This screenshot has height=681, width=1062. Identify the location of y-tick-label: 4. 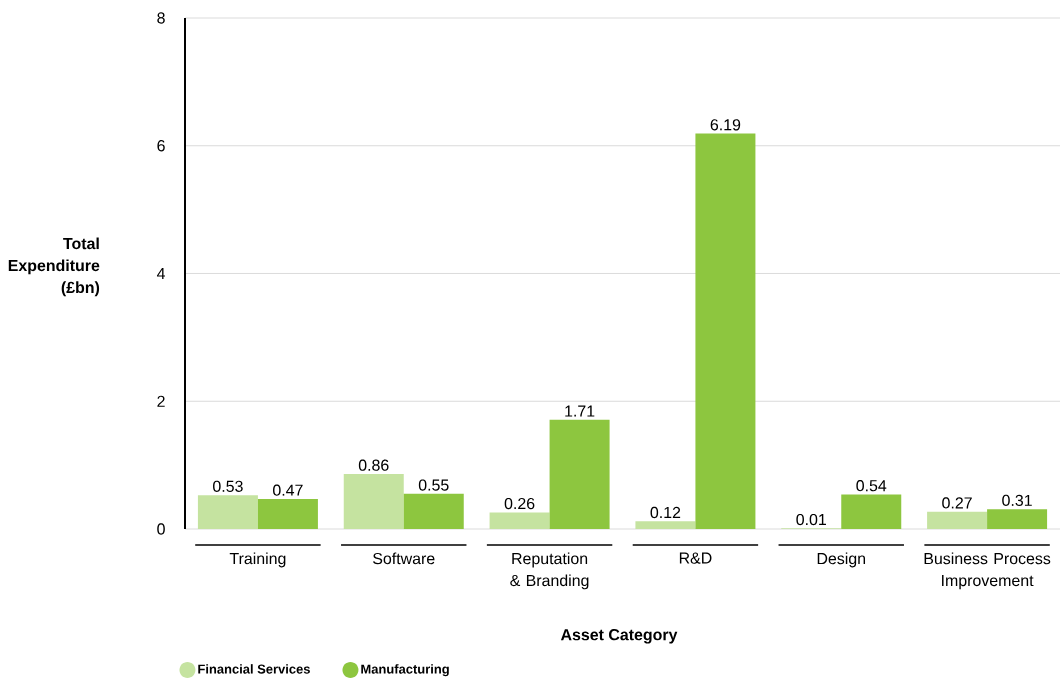
(161, 273).